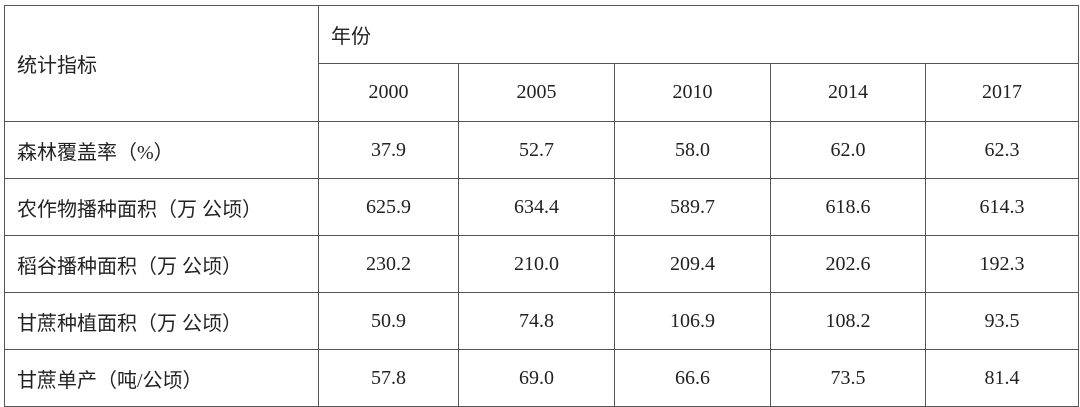  I want to click on year-cell: 2014, so click(848, 92).